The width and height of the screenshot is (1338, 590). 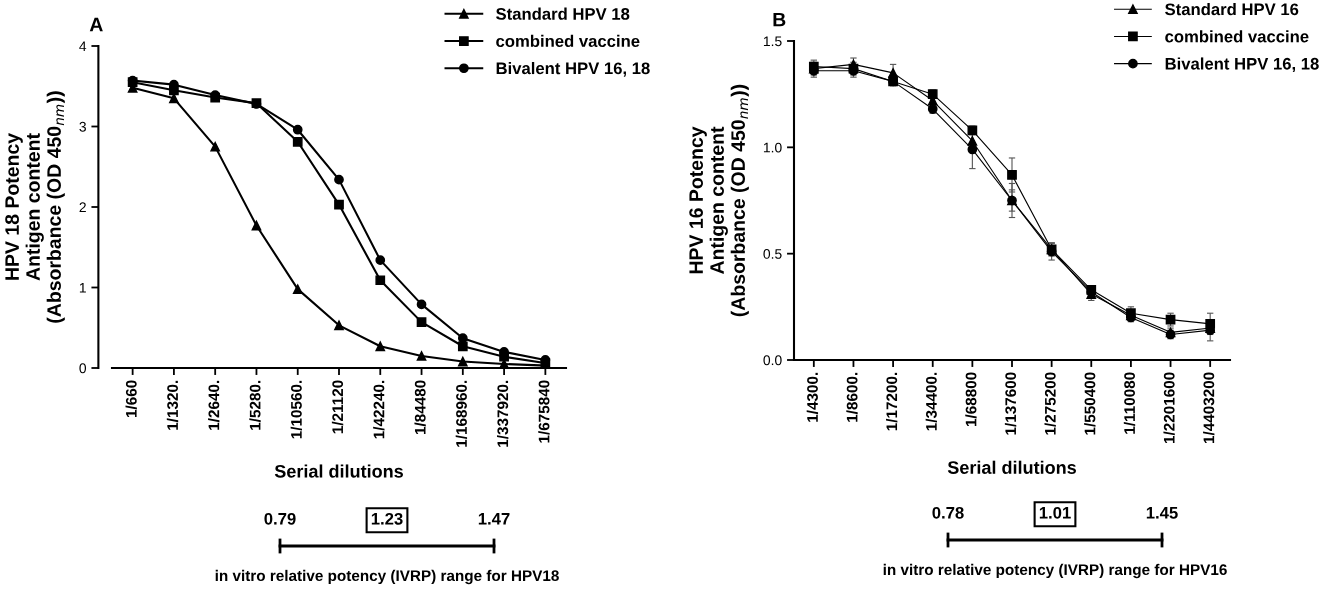 I want to click on chart-title: A, so click(x=96, y=24).